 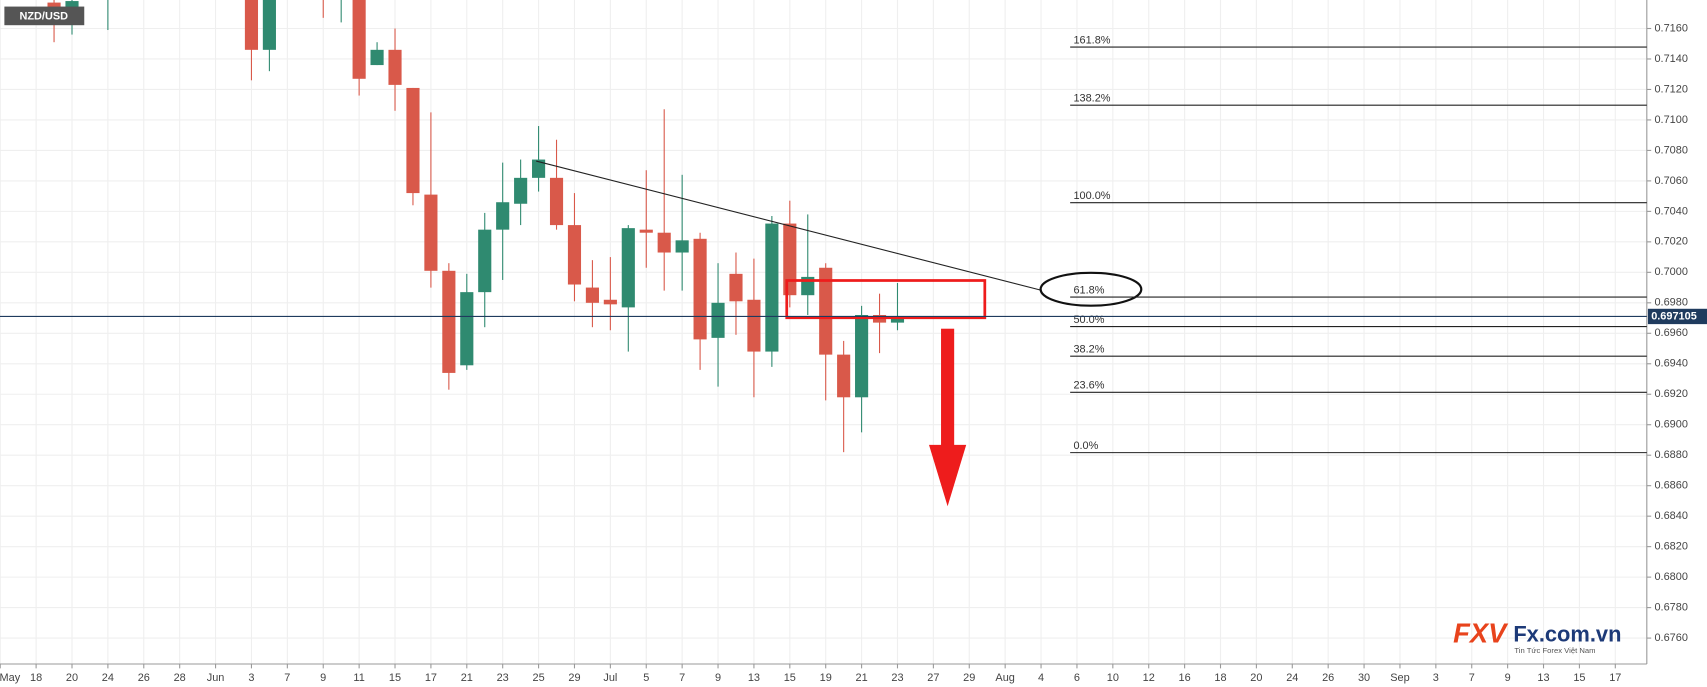 I want to click on x-tick-label: 21, so click(x=862, y=678).